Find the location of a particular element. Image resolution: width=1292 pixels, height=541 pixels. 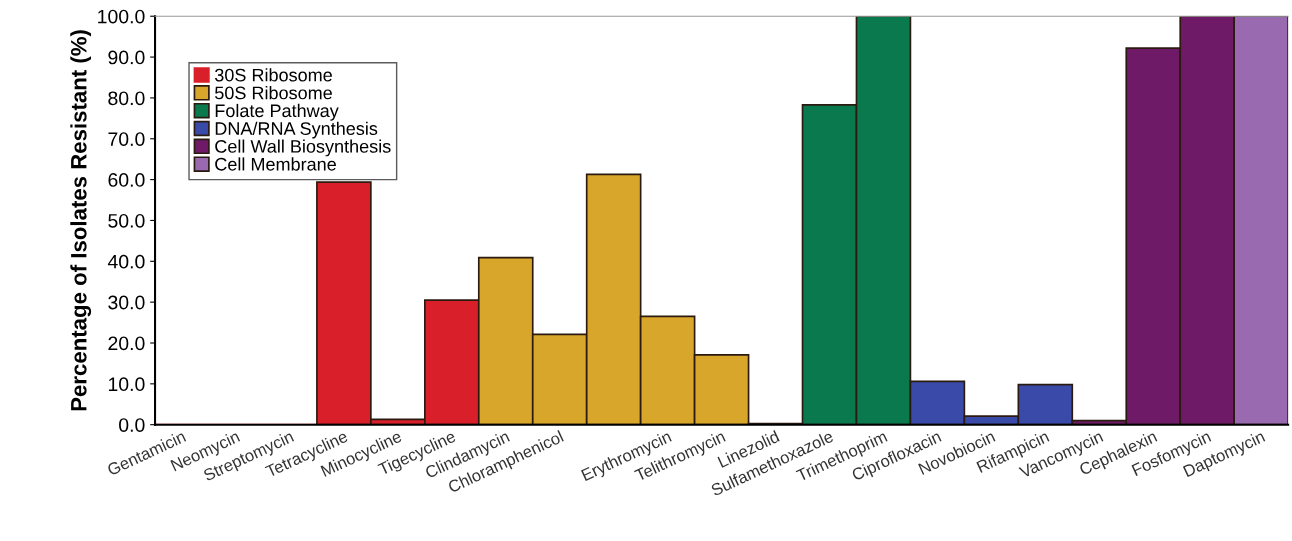

y-tick-label: 100.0 is located at coordinates (121, 16).